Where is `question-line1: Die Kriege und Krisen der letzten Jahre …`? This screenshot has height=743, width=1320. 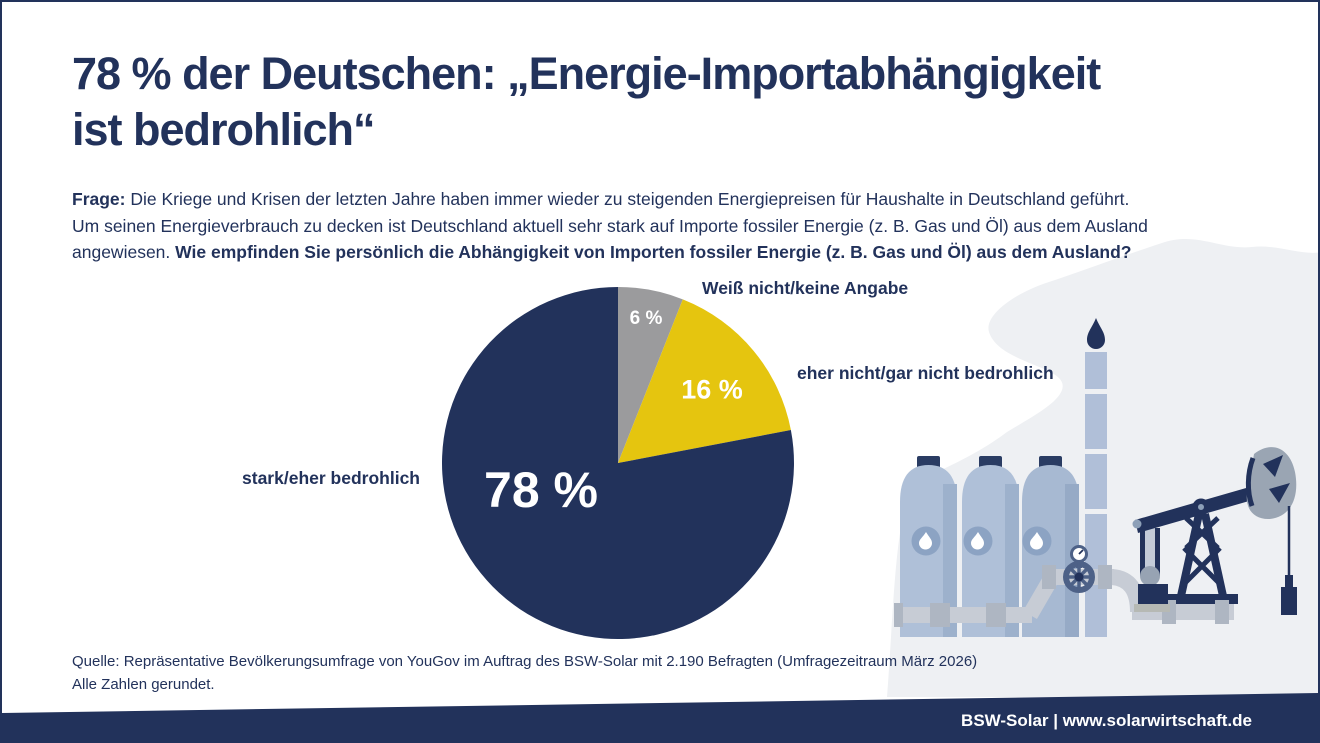
question-line1: Die Kriege und Krisen der letzten Jahre … is located at coordinates (627, 199).